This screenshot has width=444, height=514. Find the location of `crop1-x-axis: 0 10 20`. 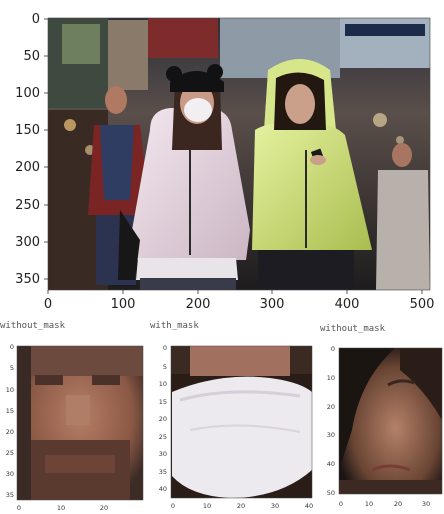

crop1-x-axis: 0 10 20 is located at coordinates (62, 508).